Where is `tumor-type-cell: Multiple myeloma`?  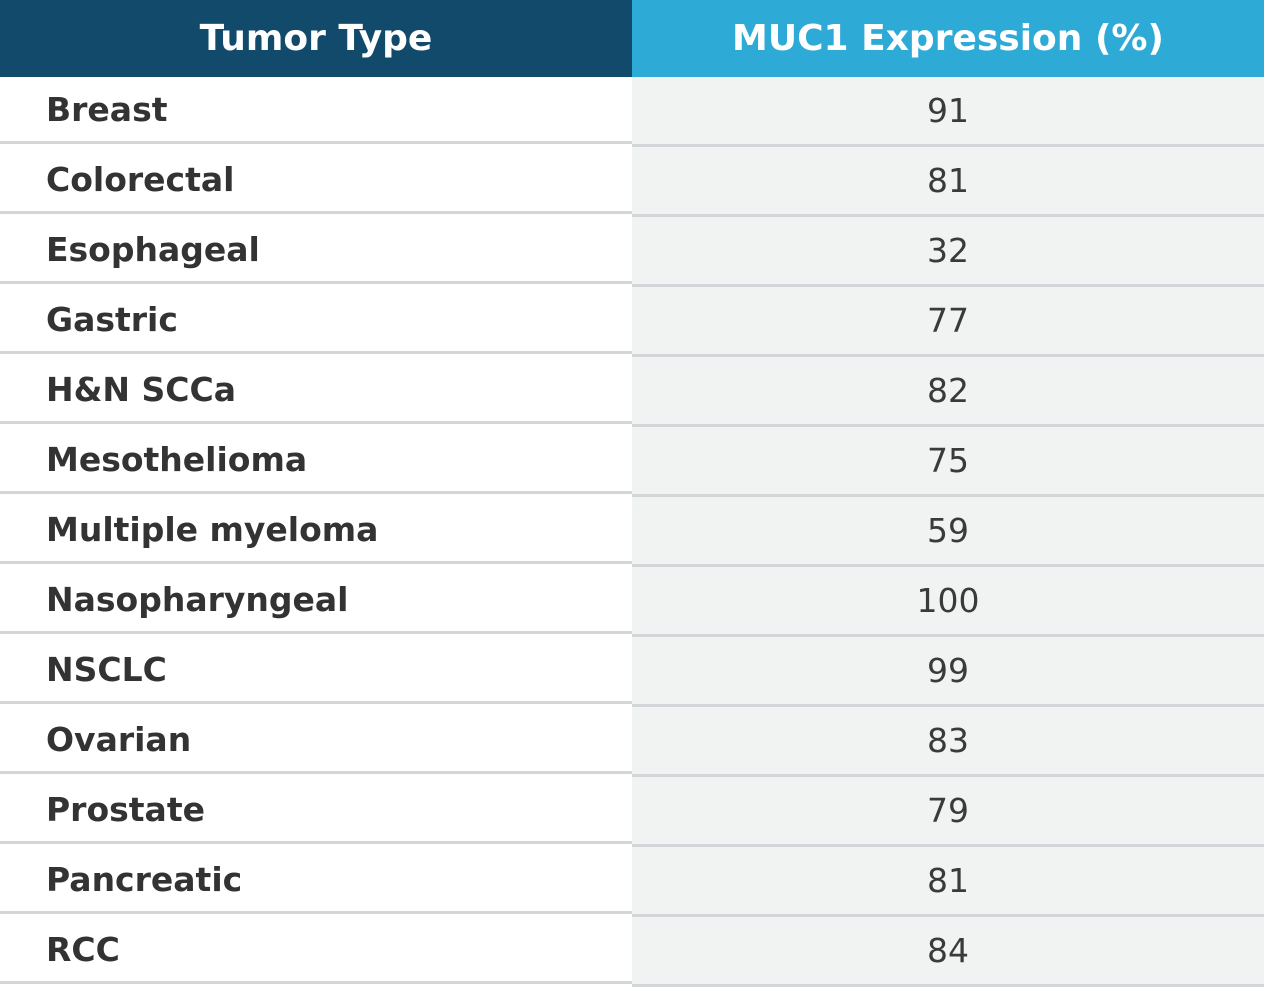 tumor-type-cell: Multiple myeloma is located at coordinates (316, 530).